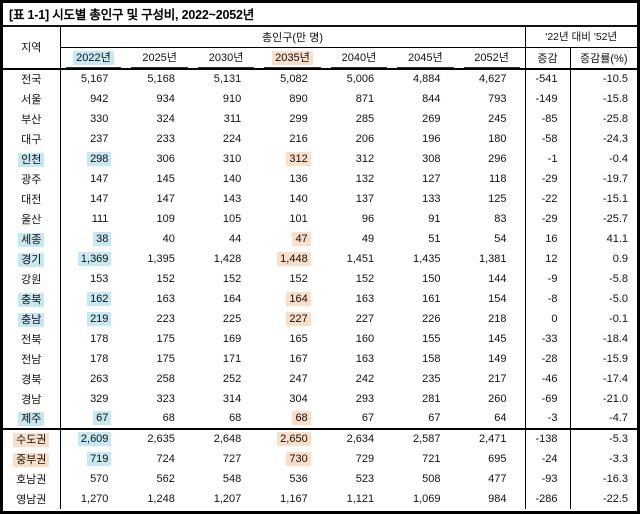 This screenshot has height=514, width=640. I want to click on population-value-cell: 164, so click(226, 299).